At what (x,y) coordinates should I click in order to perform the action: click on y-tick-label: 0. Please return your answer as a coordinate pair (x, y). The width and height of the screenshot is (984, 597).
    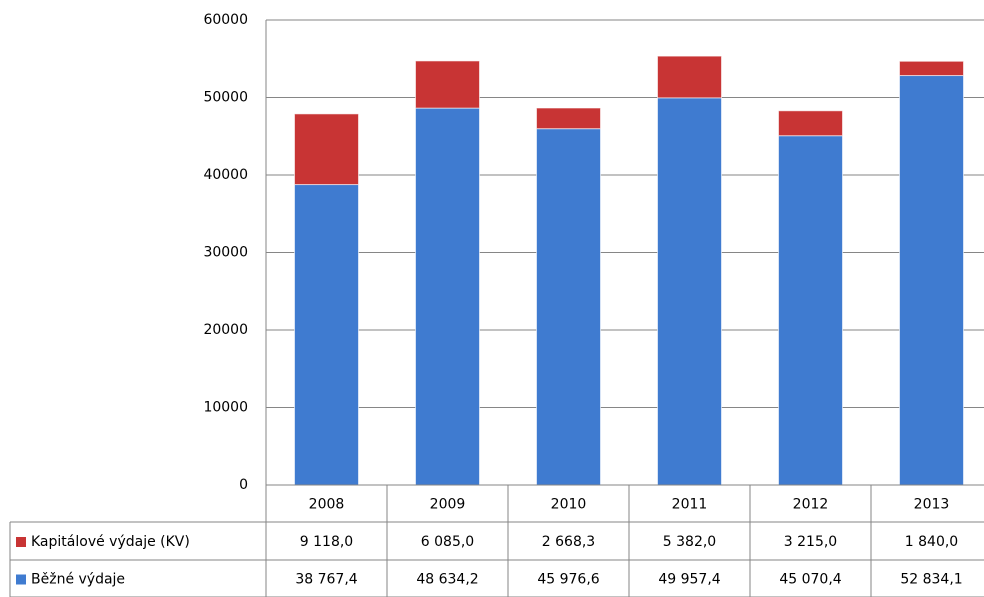
    Looking at the image, I should click on (243, 485).